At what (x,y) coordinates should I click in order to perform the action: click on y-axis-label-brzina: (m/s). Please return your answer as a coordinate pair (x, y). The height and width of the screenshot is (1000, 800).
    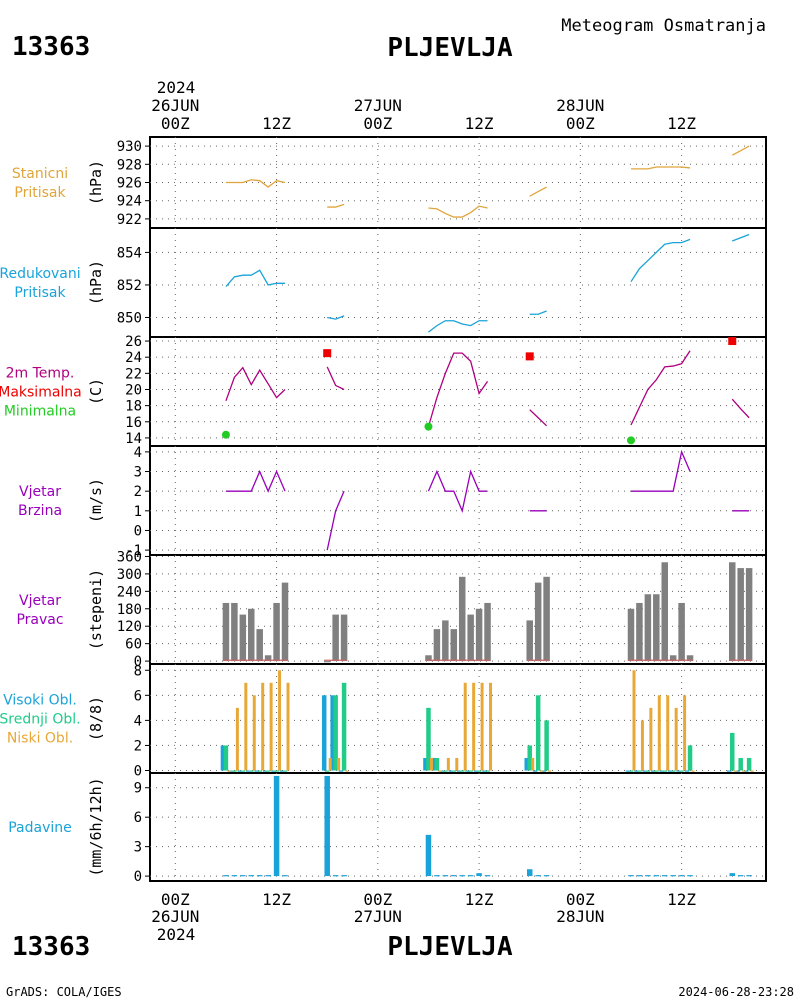
    Looking at the image, I should click on (96, 500).